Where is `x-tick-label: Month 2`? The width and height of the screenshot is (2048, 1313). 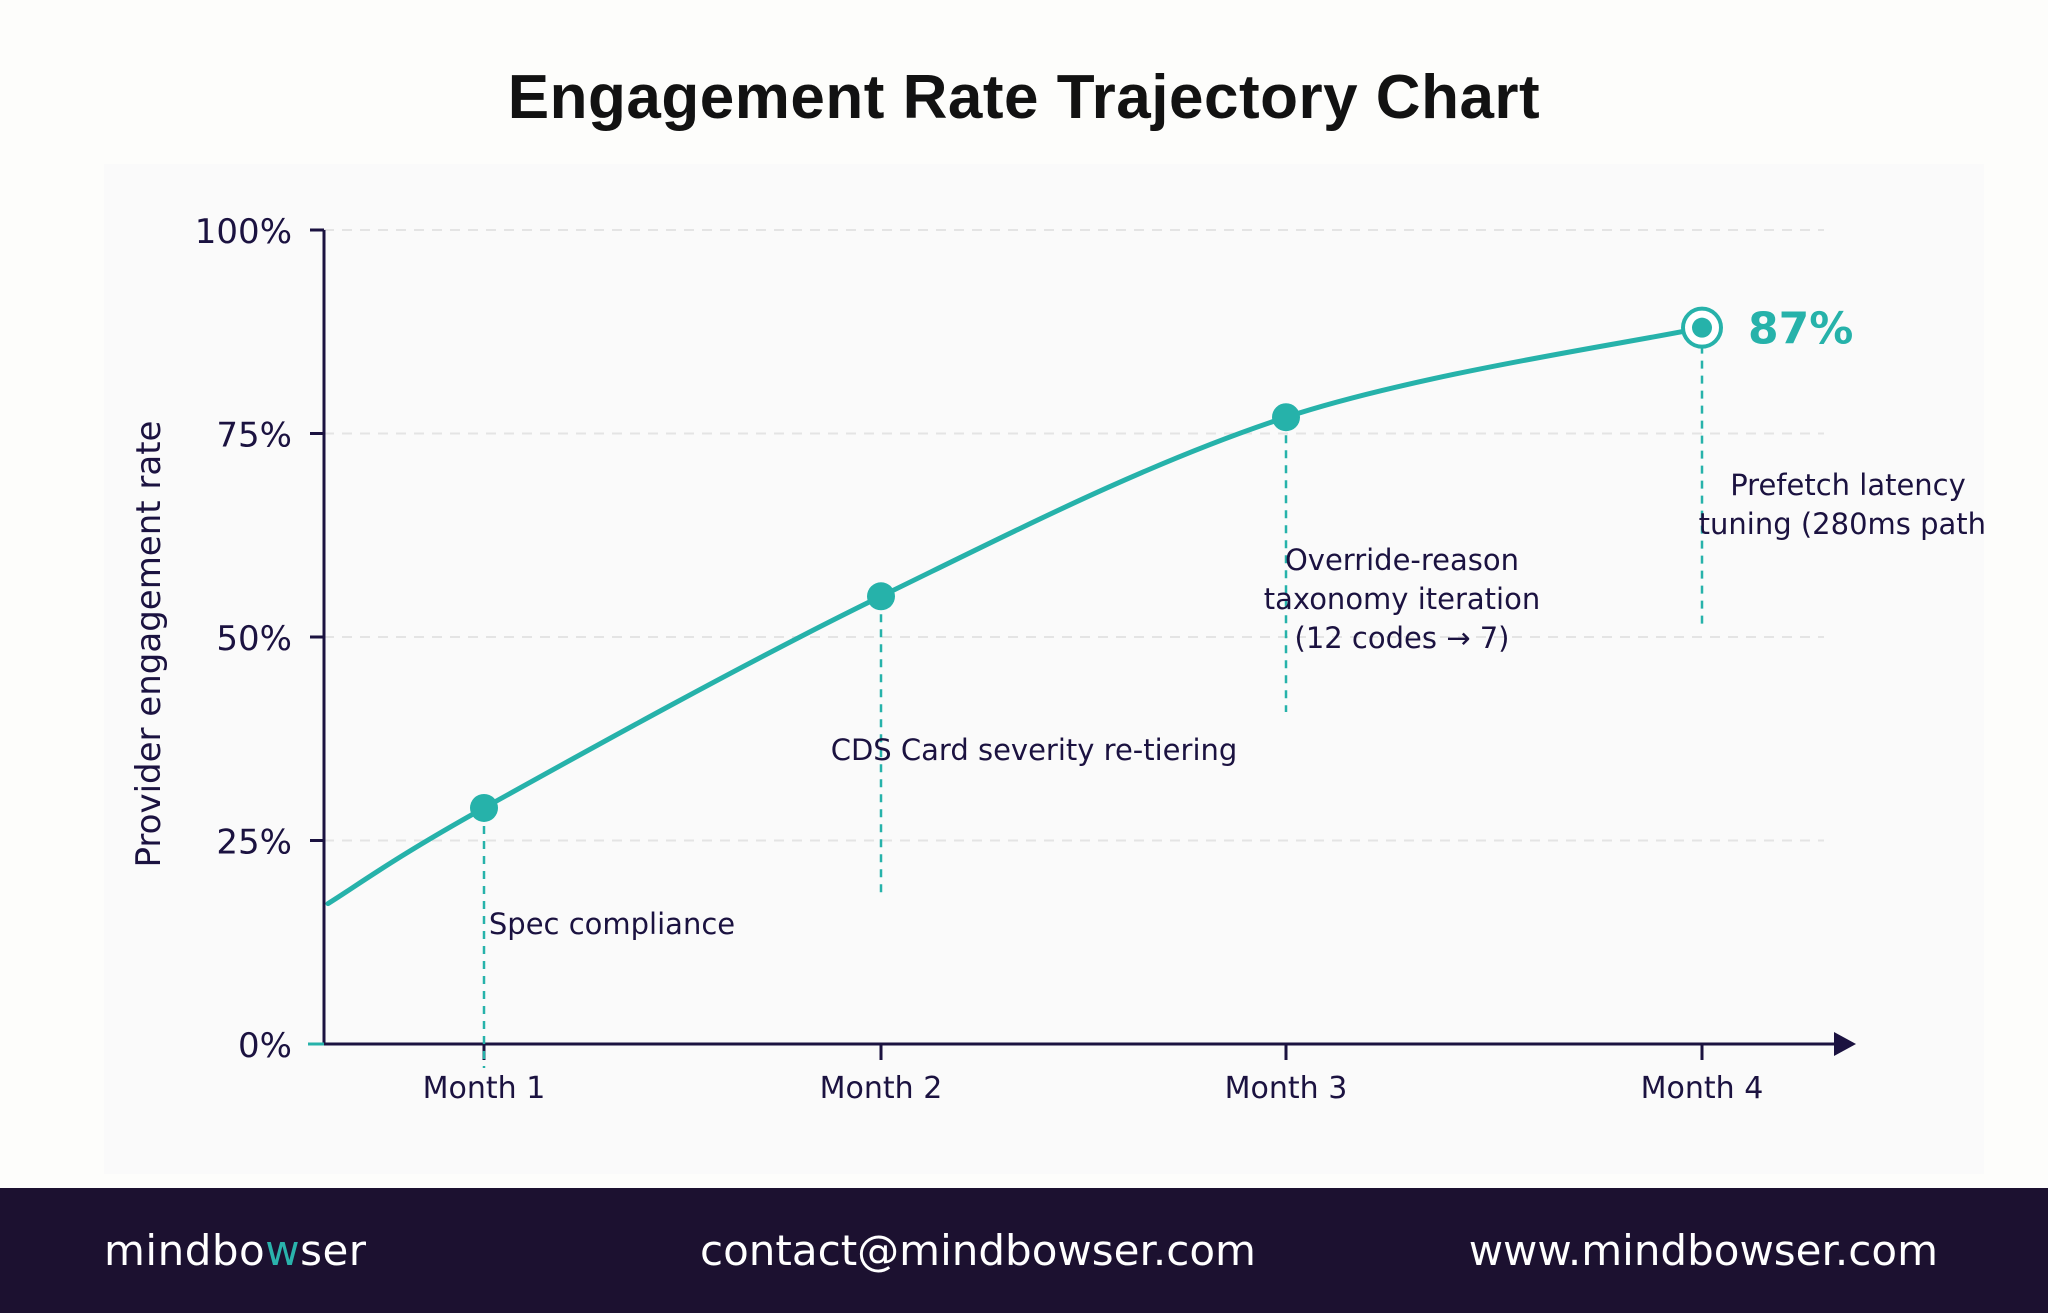
x-tick-label: Month 2 is located at coordinates (881, 1088).